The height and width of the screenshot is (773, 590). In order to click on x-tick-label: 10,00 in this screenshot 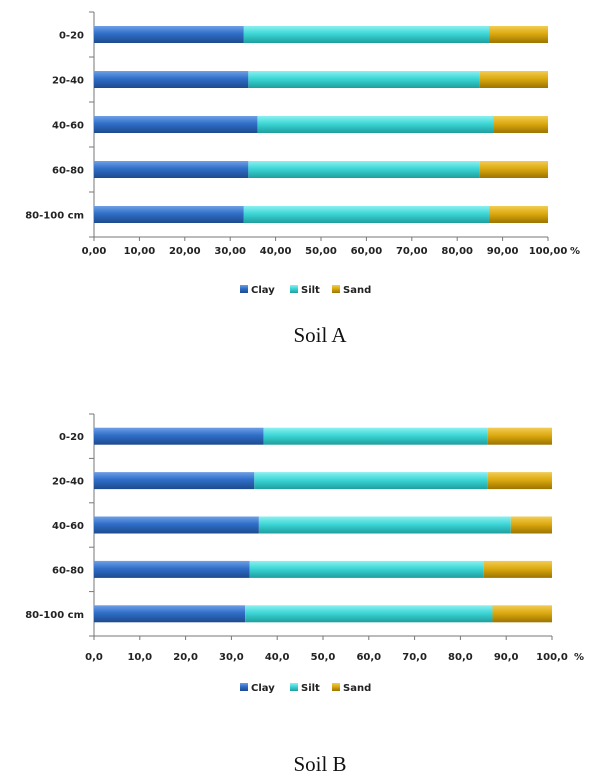, I will do `click(140, 251)`.